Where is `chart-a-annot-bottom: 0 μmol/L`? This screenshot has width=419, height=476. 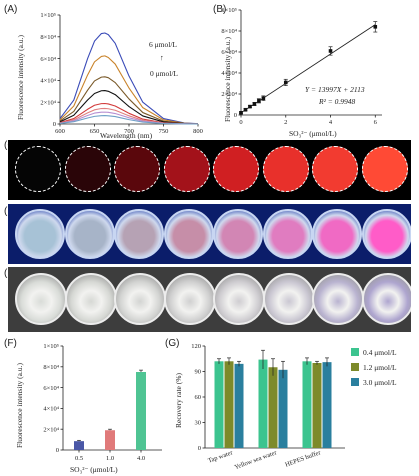 chart-a-annot-bottom: 0 μmol/L is located at coordinates (164, 73).